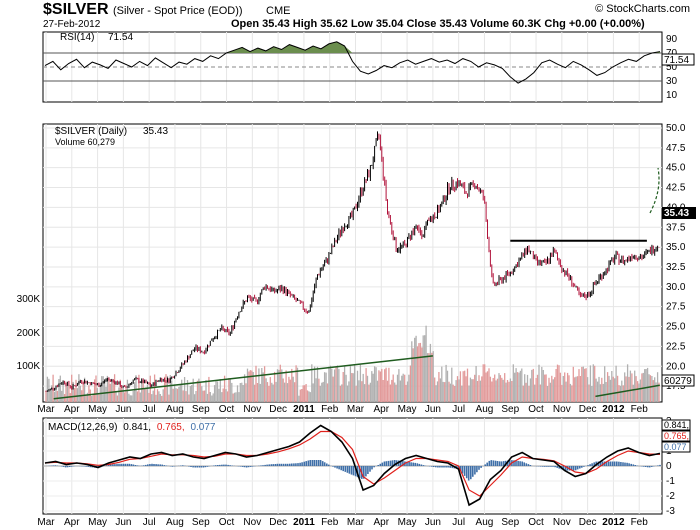 This screenshot has width=700, height=530. Describe the element at coordinates (672, 81) in the screenshot. I see `rsi-tick-label: 30` at that location.